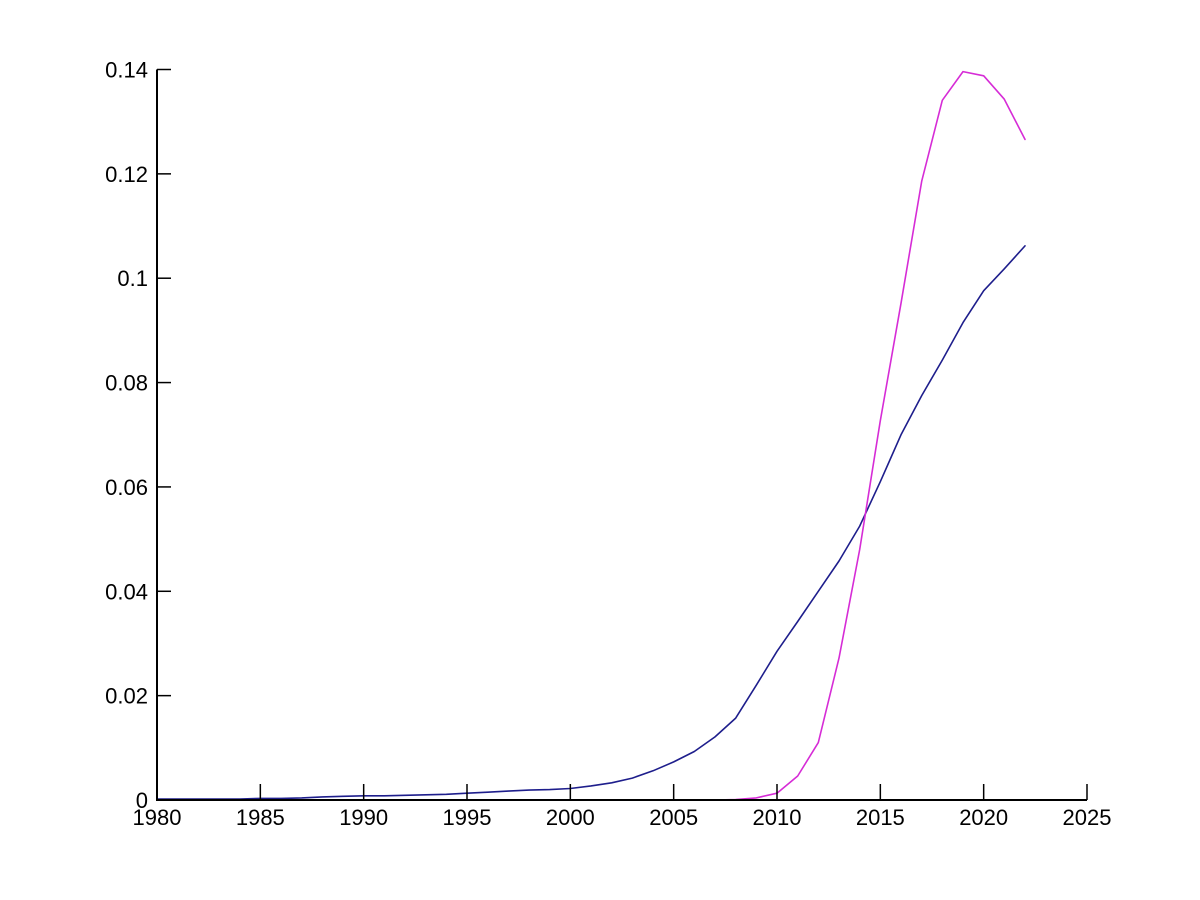 Image resolution: width=1200 pixels, height=900 pixels. What do you see at coordinates (880, 817) in the screenshot?
I see `x-tick-label: 2015` at bounding box center [880, 817].